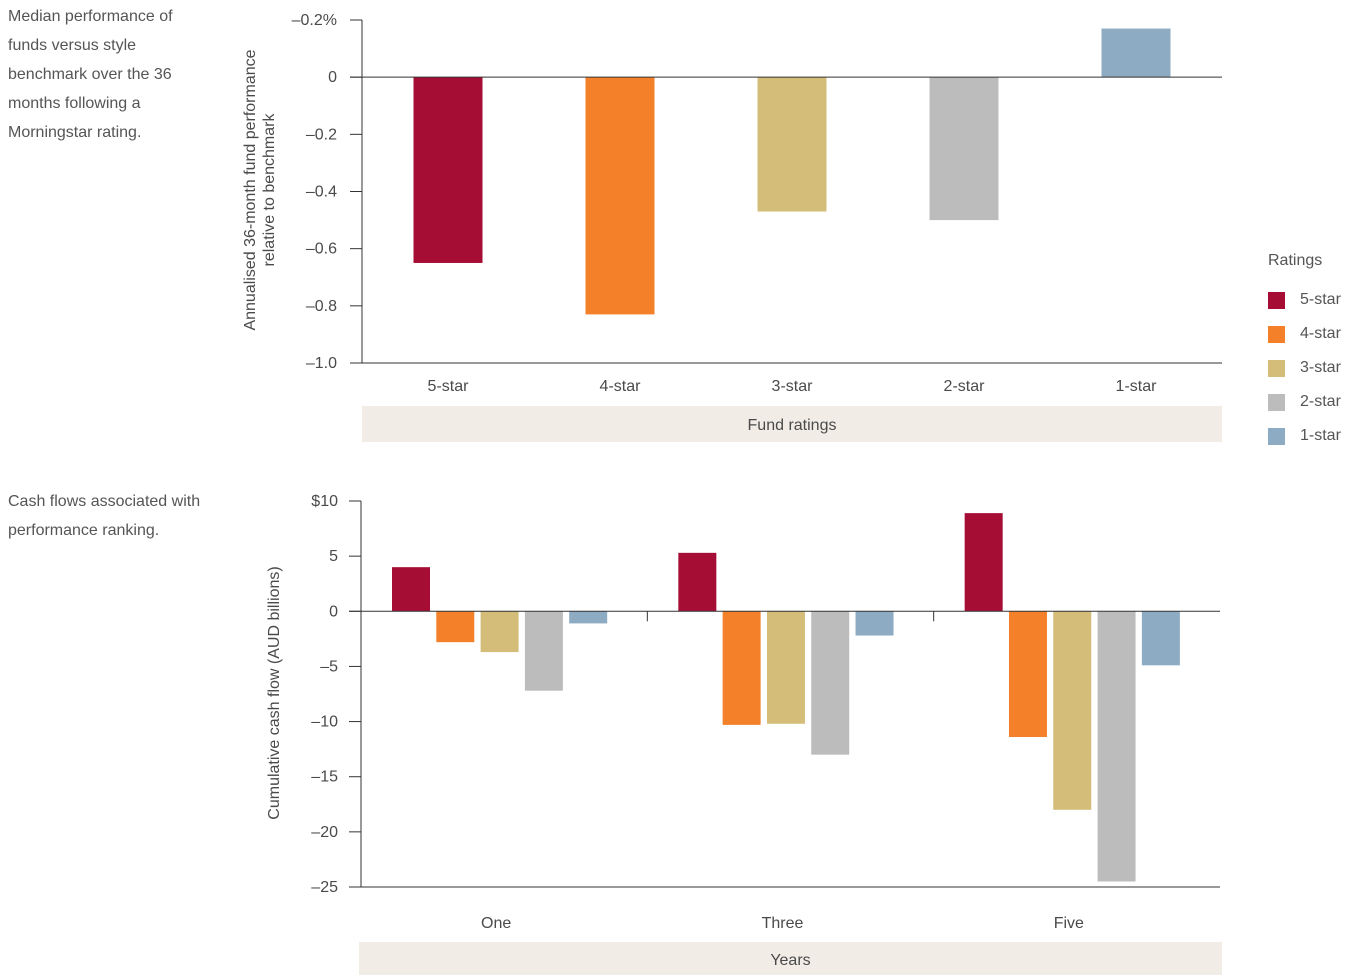  I want to click on chart1-ytick-label: –1.0, so click(321, 363).